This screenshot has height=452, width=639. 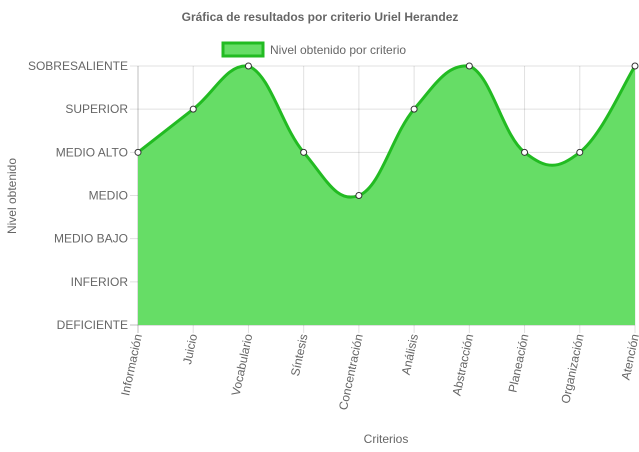 I want to click on y-tick-label: MEDIO ALTO, so click(x=92, y=152).